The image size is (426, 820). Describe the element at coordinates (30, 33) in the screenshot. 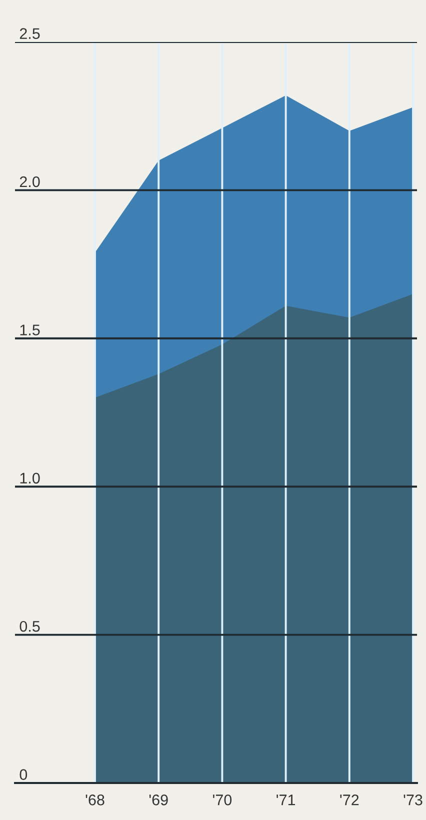

I see `y-tick-label: 2.5` at that location.